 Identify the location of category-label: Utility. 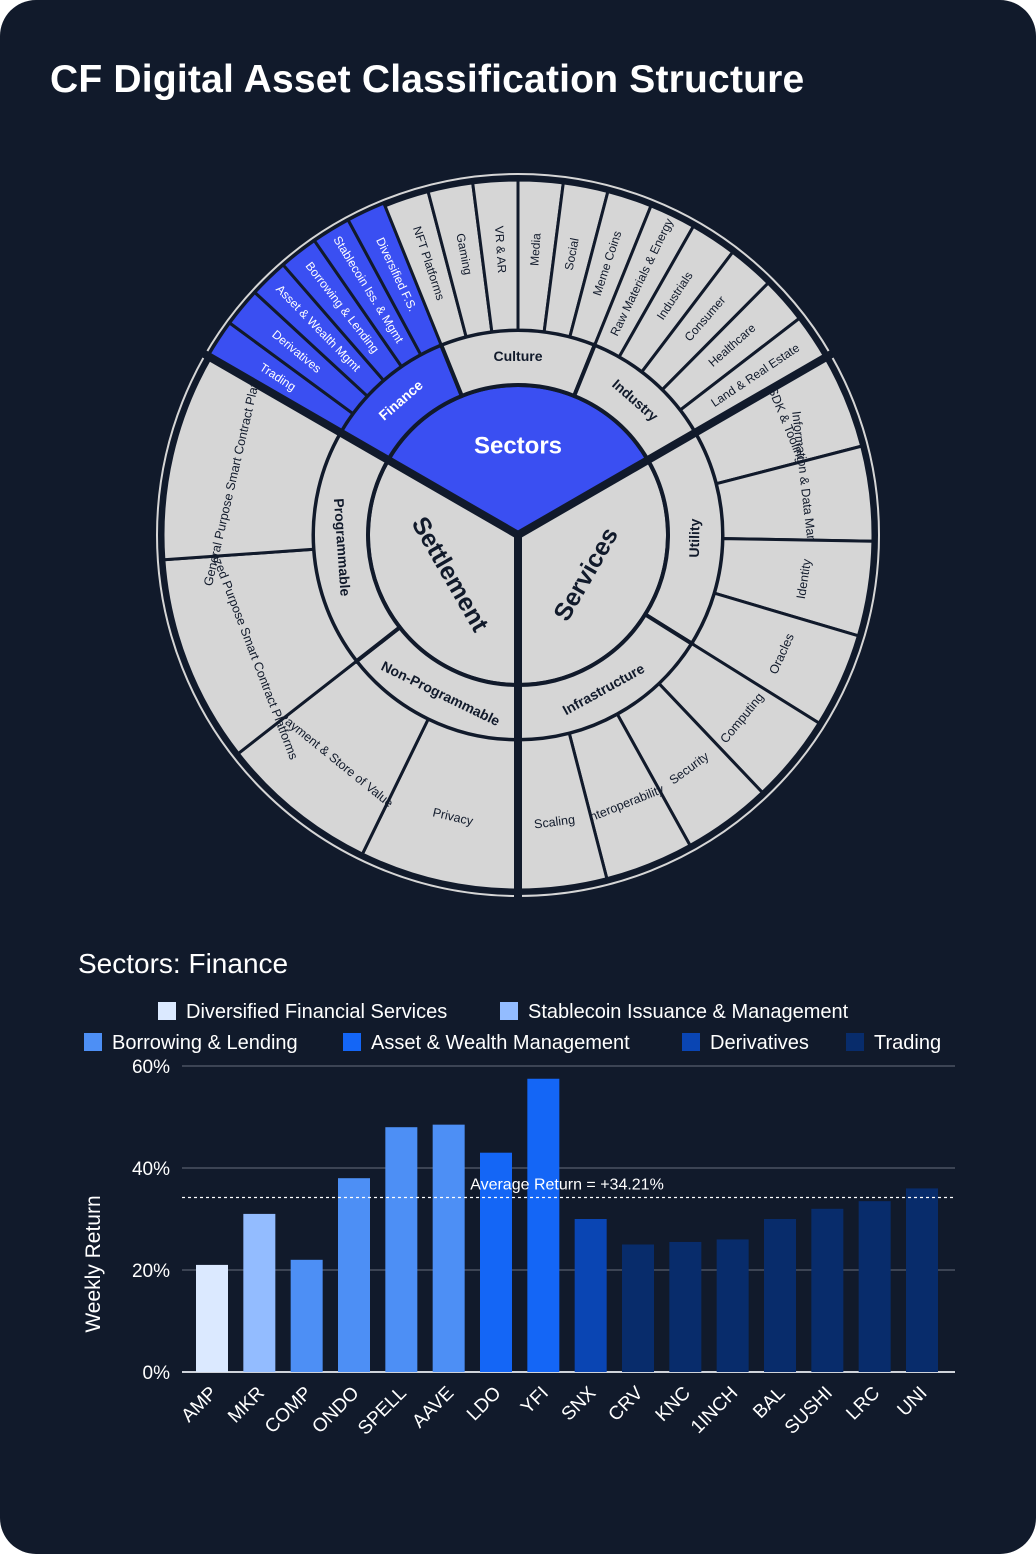
(694, 537).